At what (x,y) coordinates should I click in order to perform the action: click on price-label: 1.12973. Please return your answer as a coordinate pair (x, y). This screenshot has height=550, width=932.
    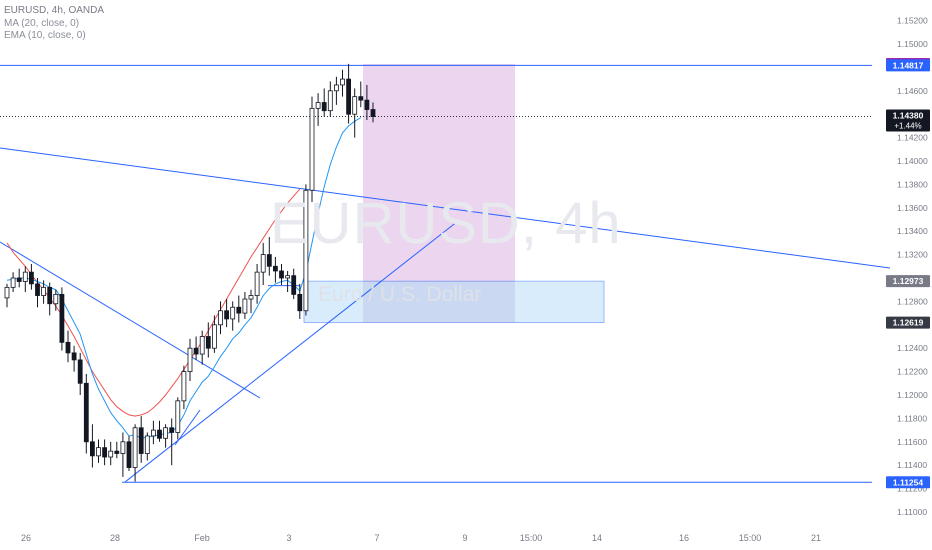
    Looking at the image, I should click on (908, 281).